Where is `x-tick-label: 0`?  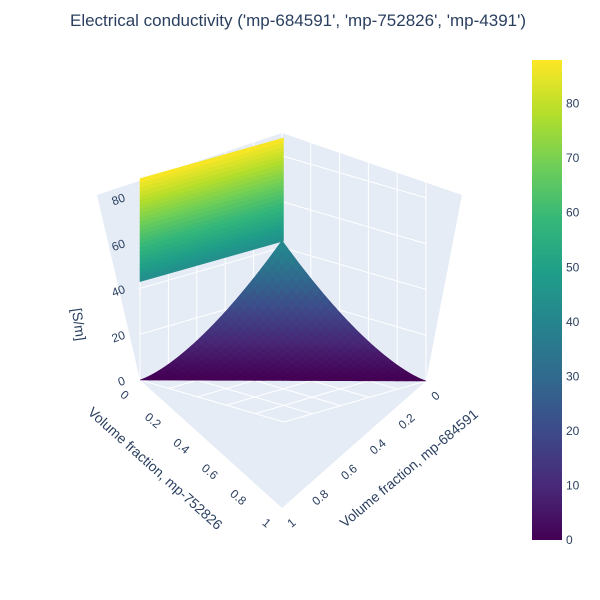 x-tick-label: 0 is located at coordinates (435, 395).